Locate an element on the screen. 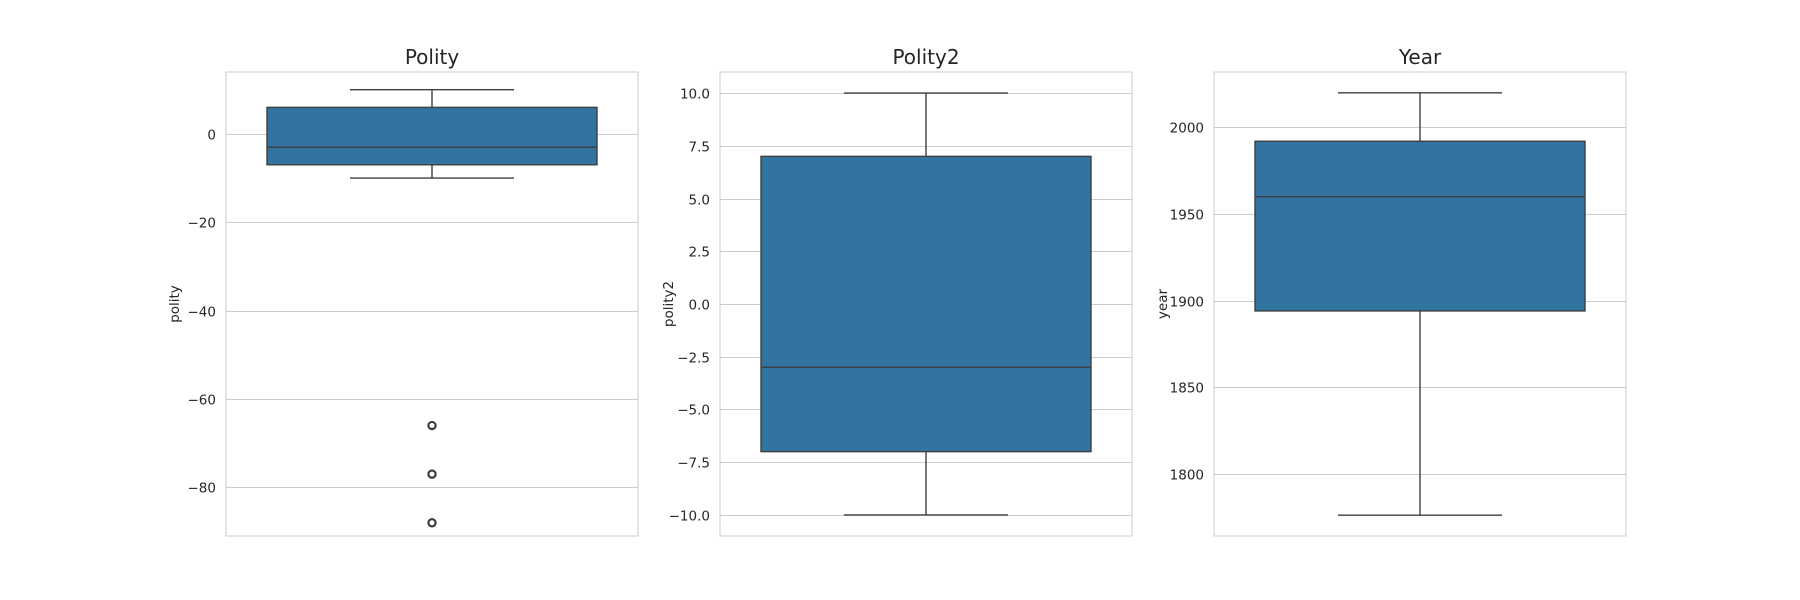 Image resolution: width=1800 pixels, height=600 pixels. y-tick-label: −7.5 is located at coordinates (693, 464).